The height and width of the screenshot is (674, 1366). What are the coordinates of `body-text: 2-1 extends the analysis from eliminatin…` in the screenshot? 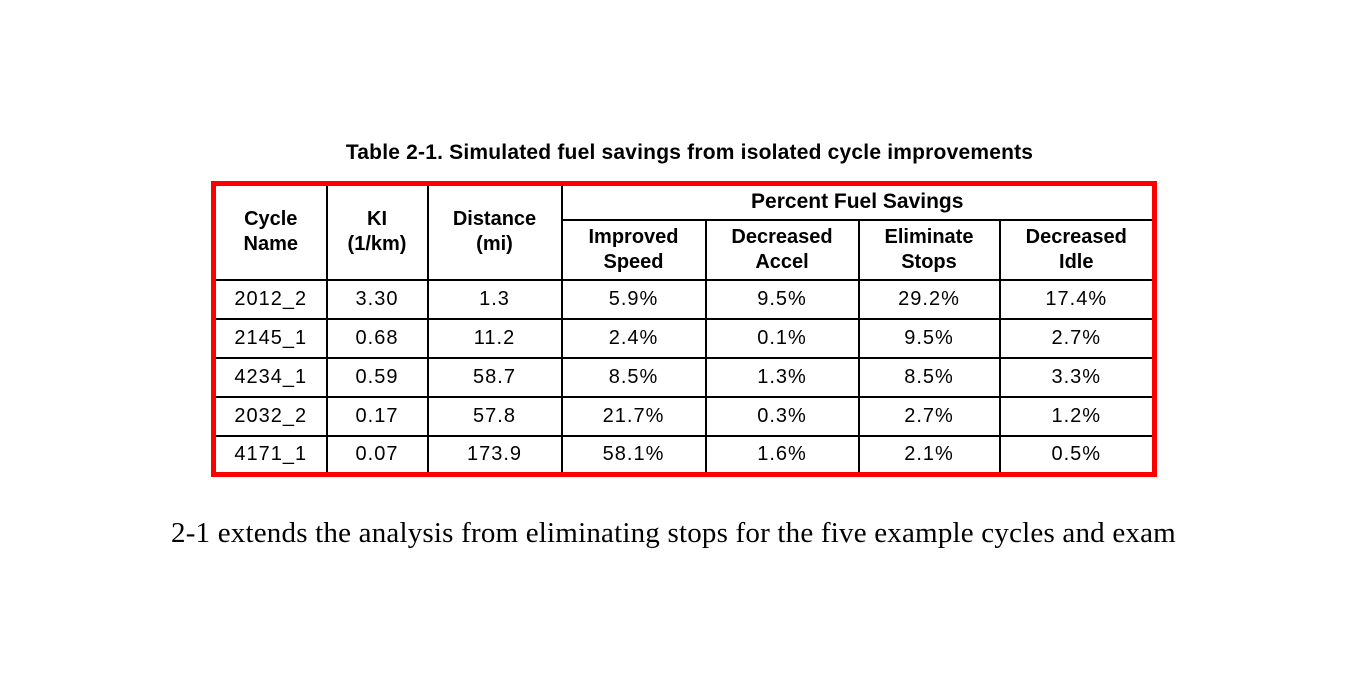 It's located at (673, 533).